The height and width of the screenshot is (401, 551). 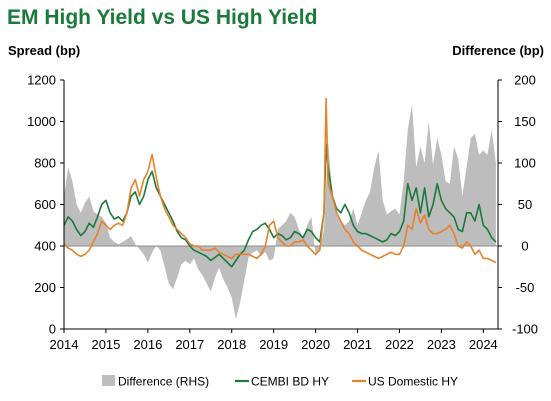 What do you see at coordinates (483, 344) in the screenshot?
I see `x-tick-label-2024: 2024` at bounding box center [483, 344].